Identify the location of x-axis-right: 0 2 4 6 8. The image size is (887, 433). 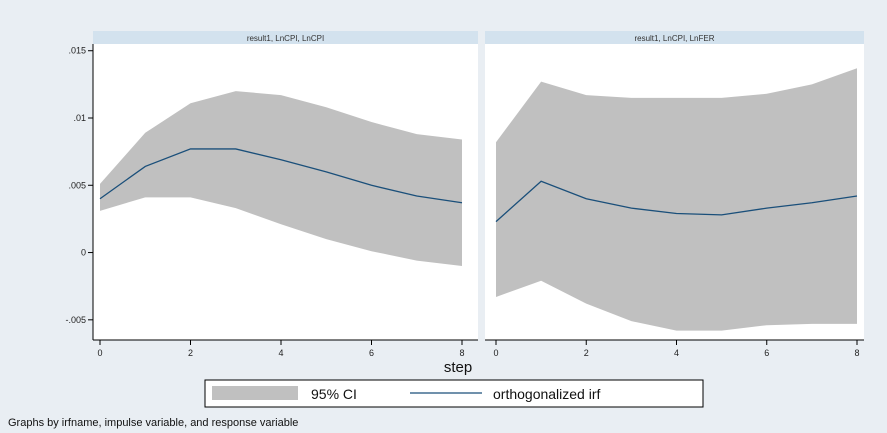
(674, 348).